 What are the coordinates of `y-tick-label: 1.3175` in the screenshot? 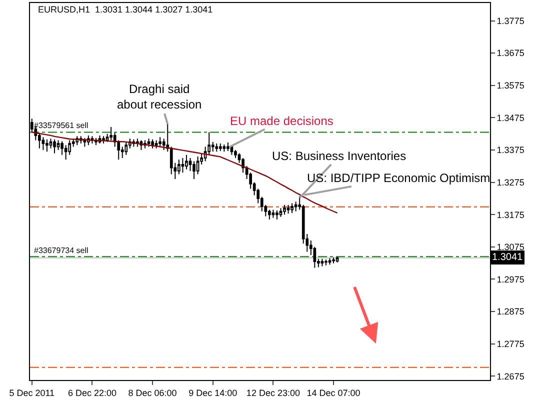 It's located at (510, 215).